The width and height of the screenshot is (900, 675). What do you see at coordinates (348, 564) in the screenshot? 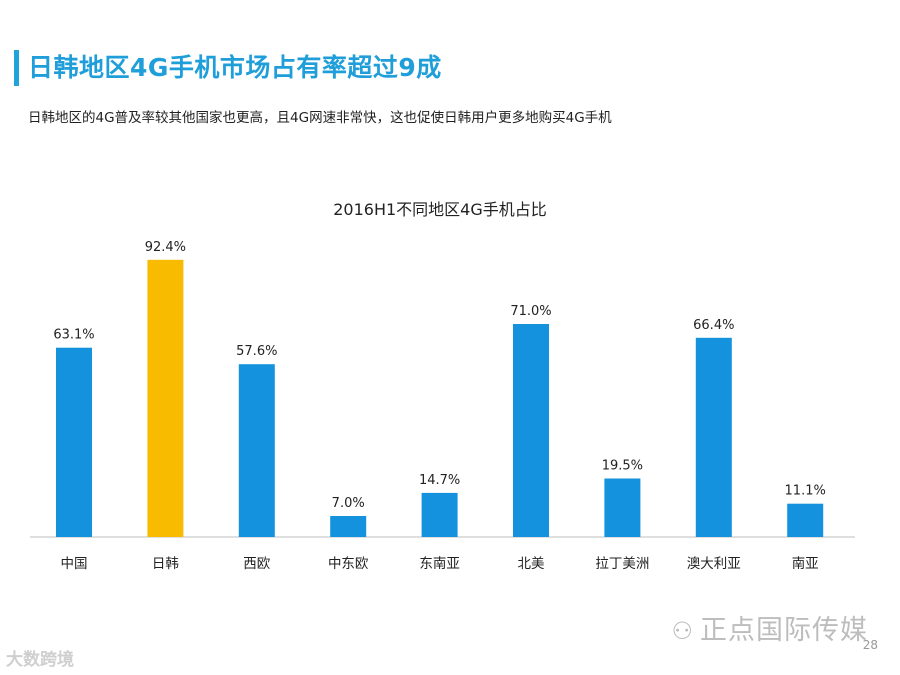
I see `category-label-3: 中东欧` at bounding box center [348, 564].